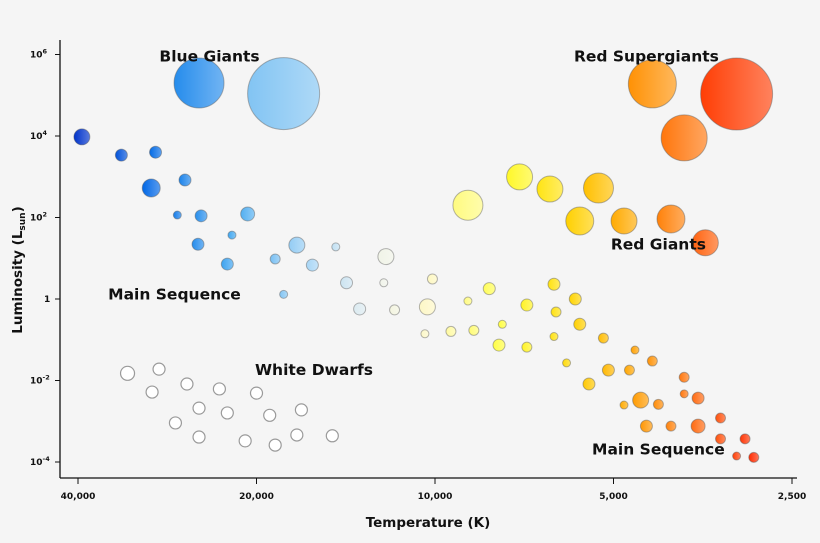 The height and width of the screenshot is (543, 820). Describe the element at coordinates (39, 135) in the screenshot. I see `y-tick-label: 104` at that location.